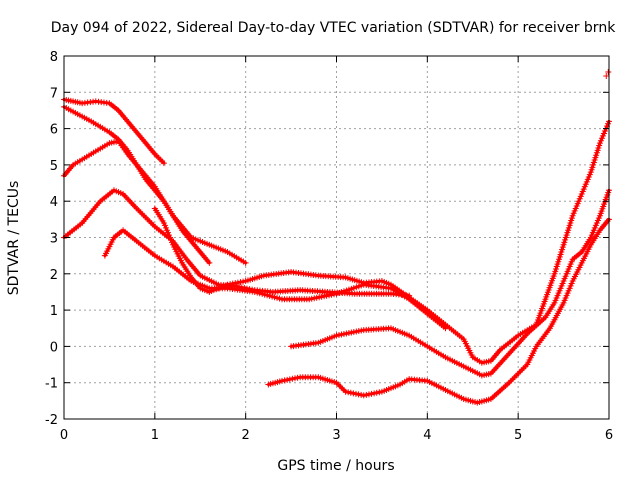  Describe the element at coordinates (54, 166) in the screenshot. I see `y-tick-label: 5` at that location.